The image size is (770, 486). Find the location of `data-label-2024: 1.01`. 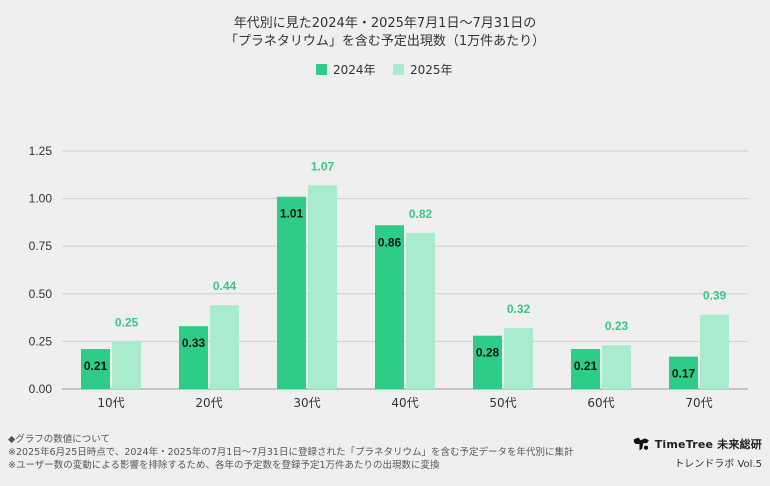

data-label-2024: 1.01 is located at coordinates (292, 214).